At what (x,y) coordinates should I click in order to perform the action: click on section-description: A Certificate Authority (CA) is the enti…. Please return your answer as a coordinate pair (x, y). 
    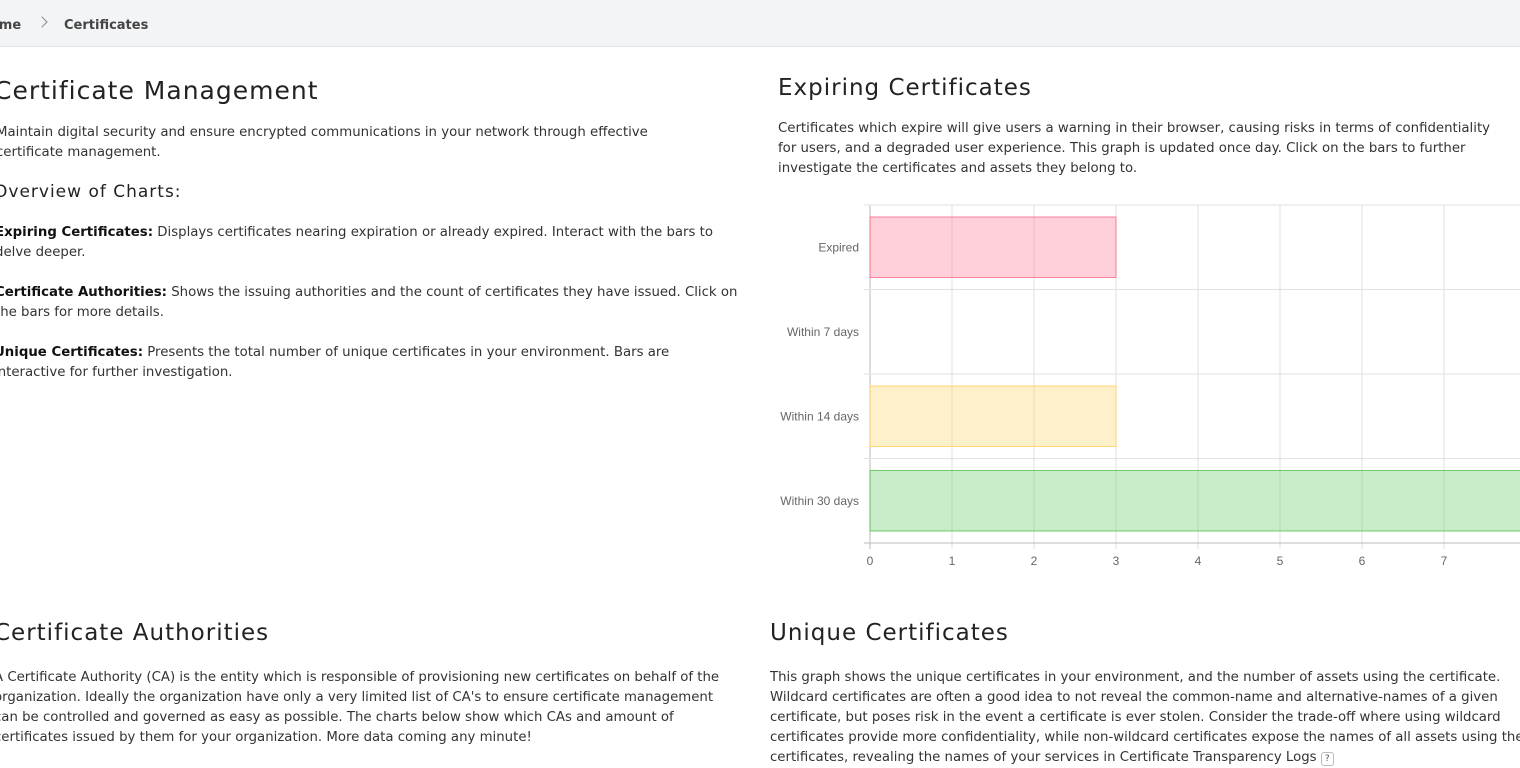
    Looking at the image, I should click on (360, 707).